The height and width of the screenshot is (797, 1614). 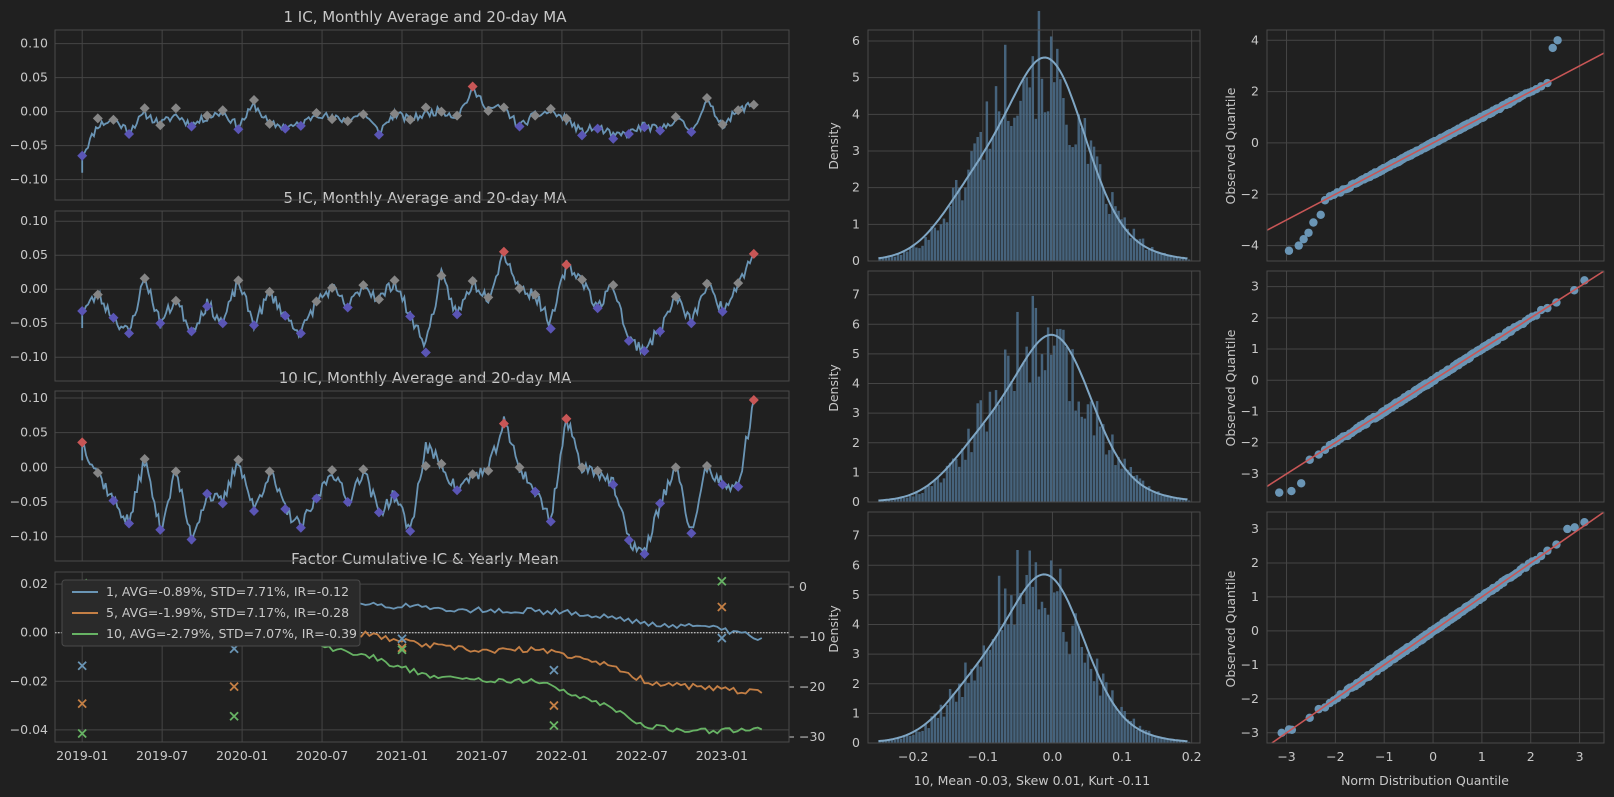 What do you see at coordinates (1255, 630) in the screenshot?
I see `qq-10-ytick-label: 0` at bounding box center [1255, 630].